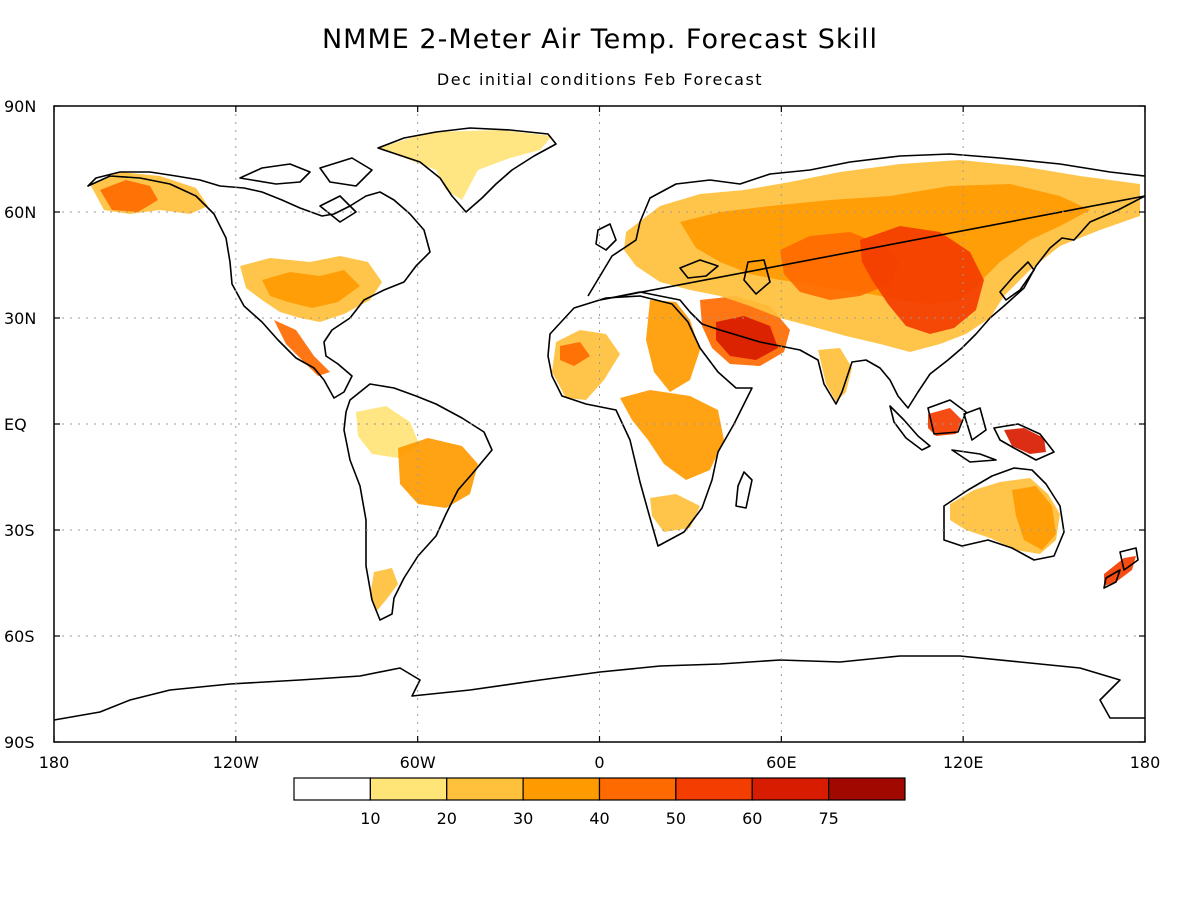 The image size is (1200, 900). Describe the element at coordinates (1034, 518) in the screenshot. I see `skill-region-australia-east` at that location.